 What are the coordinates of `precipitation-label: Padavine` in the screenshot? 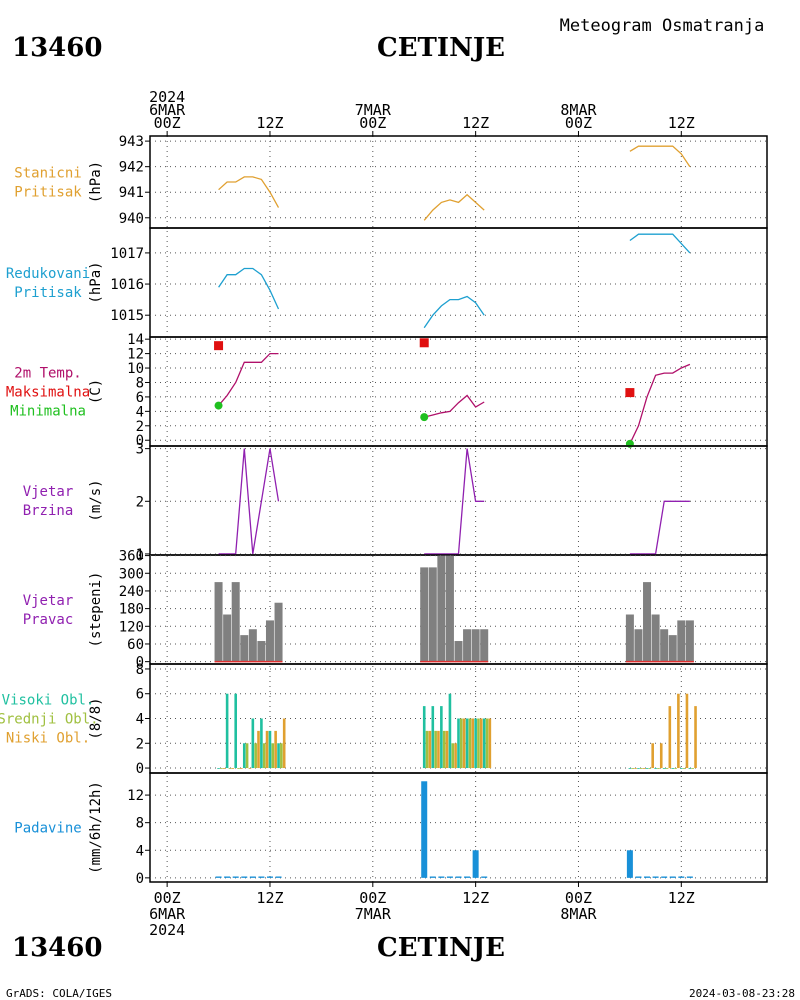 It's located at (47, 829).